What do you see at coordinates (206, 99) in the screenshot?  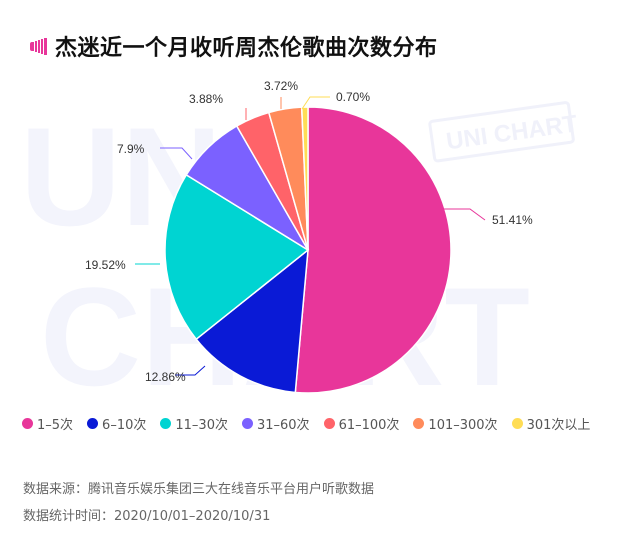 I see `slice-value-label: 3.88%` at bounding box center [206, 99].